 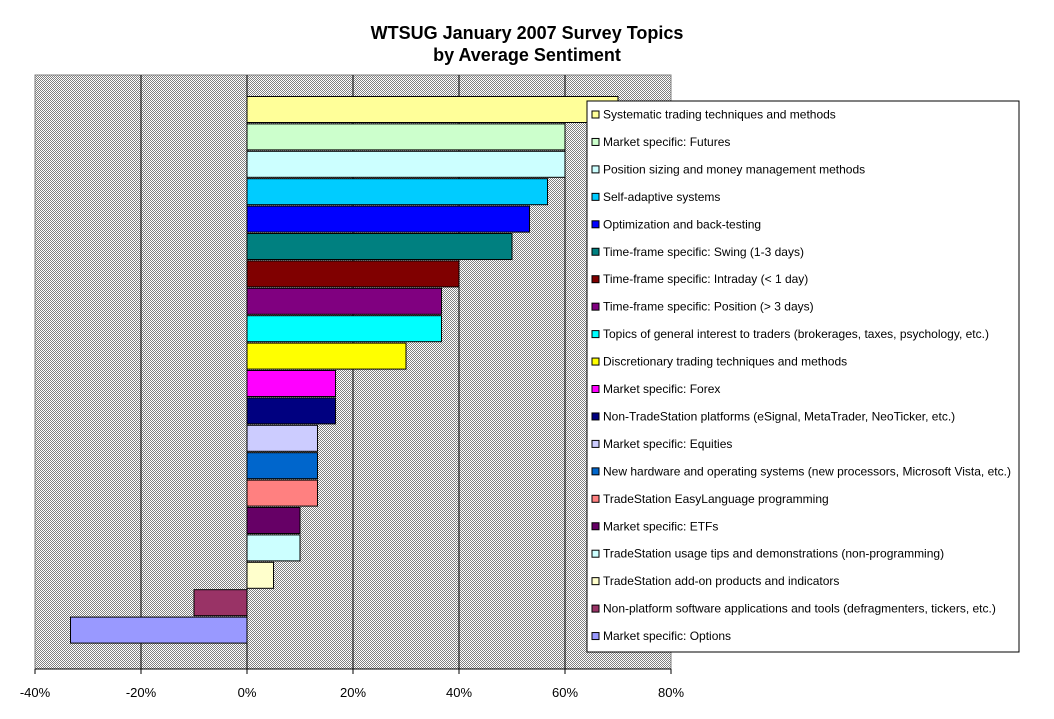 I want to click on legend-label: Self-adaptive systems, so click(x=661, y=197).